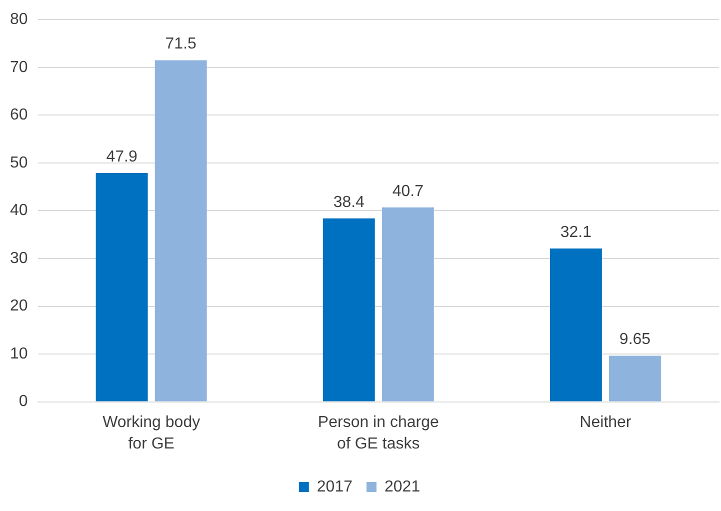  What do you see at coordinates (19, 19) in the screenshot?
I see `y-tick-label: 80` at bounding box center [19, 19].